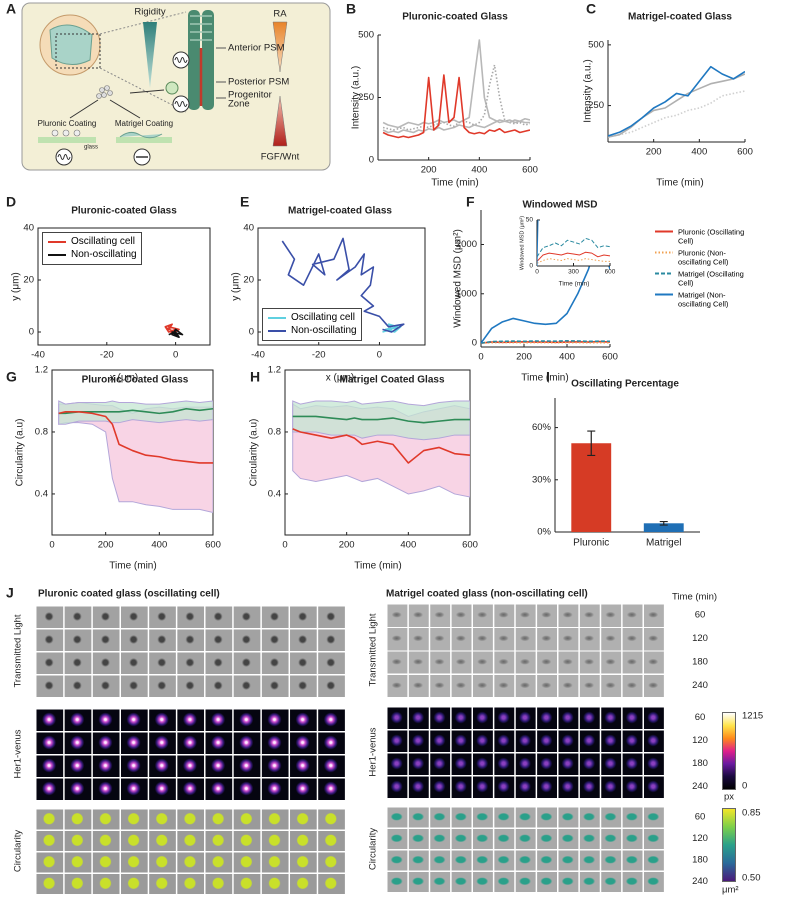 The image size is (786, 900). What do you see at coordinates (340, 211) in the screenshot?
I see `chart-title: Matrigel-coated Glass` at bounding box center [340, 211].